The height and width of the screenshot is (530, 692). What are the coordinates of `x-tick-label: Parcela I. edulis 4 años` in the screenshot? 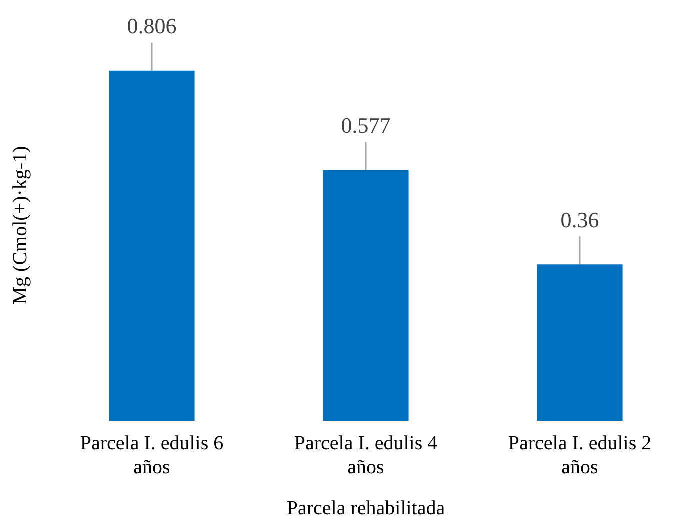 It's located at (366, 455).